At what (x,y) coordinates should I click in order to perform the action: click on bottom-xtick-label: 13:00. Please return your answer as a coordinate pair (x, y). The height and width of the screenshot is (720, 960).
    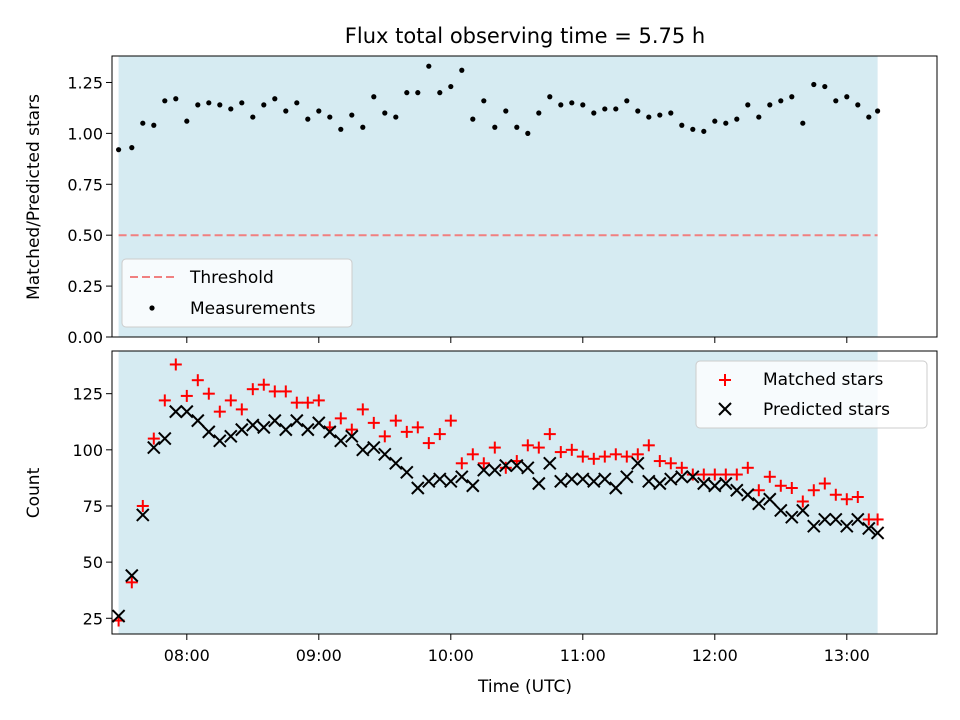
    Looking at the image, I should click on (847, 655).